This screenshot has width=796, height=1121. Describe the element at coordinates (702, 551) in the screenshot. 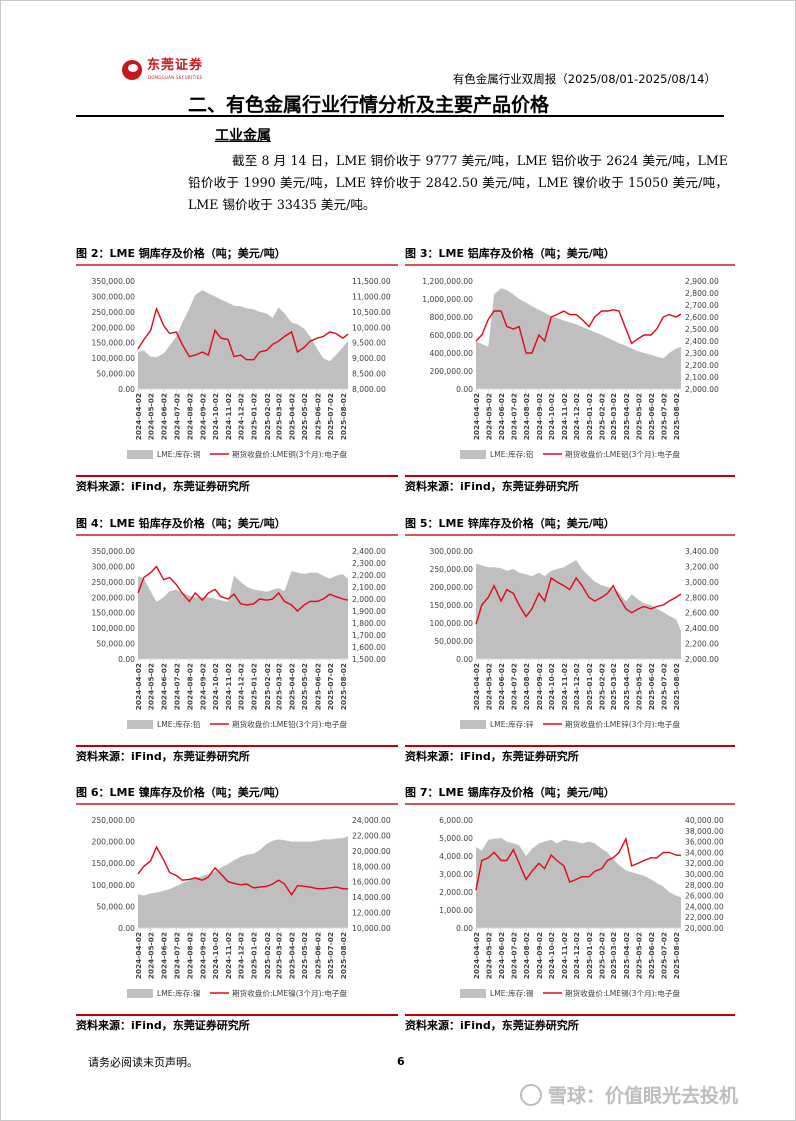

I see `y-right-tick-label: 3,400.00` at that location.